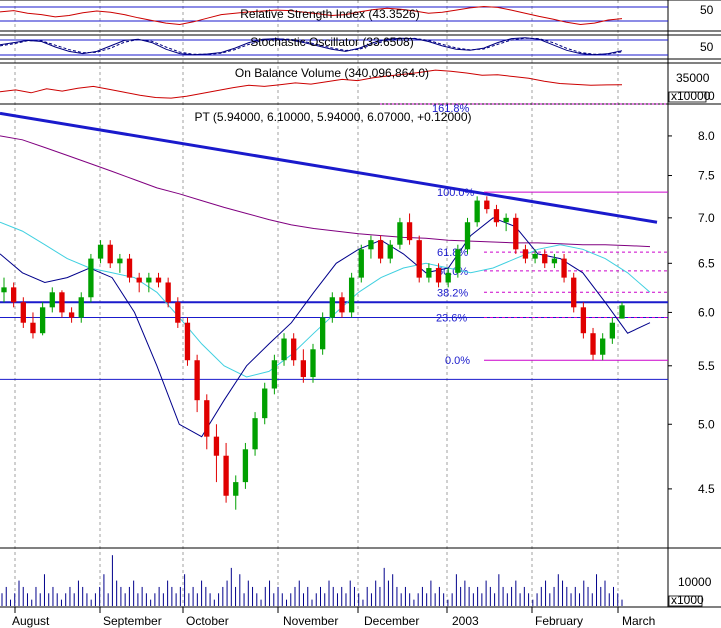 This screenshot has width=721, height=628. What do you see at coordinates (707, 10) in the screenshot?
I see `rsi-tick-label: 50` at bounding box center [707, 10].